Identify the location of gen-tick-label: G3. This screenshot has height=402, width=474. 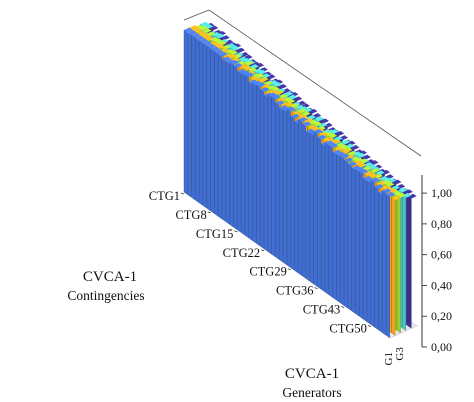
(400, 354).